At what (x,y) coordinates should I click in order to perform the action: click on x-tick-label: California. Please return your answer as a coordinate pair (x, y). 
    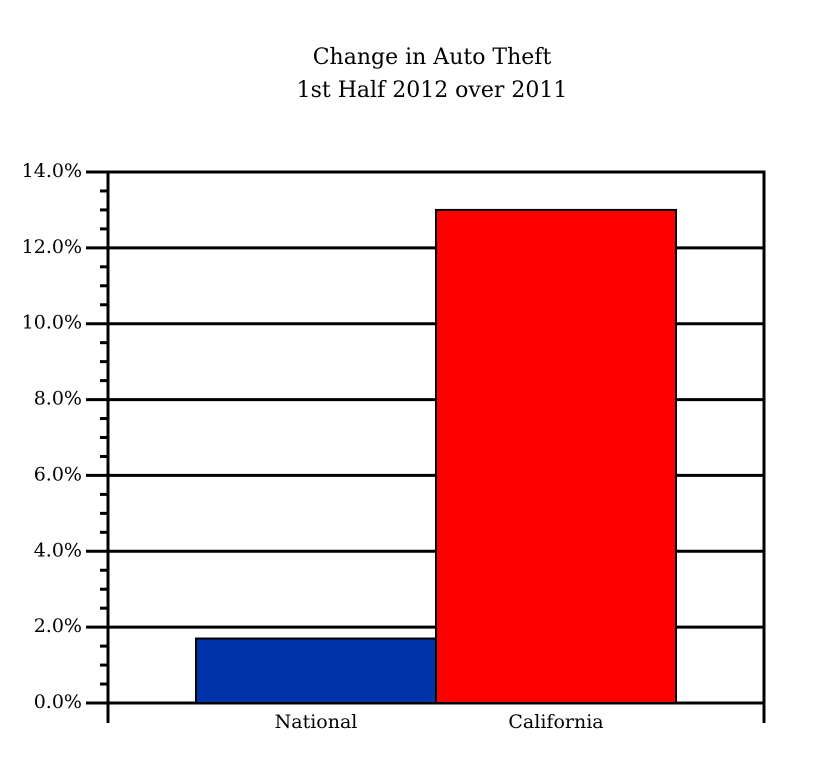
    Looking at the image, I should click on (555, 722).